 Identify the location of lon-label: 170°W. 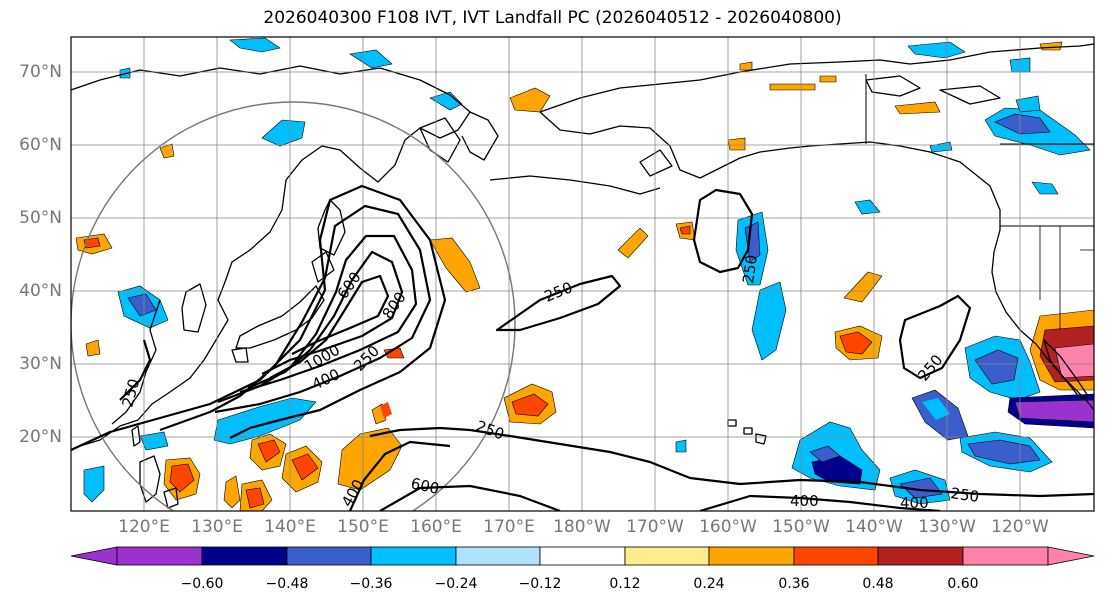
(655, 527).